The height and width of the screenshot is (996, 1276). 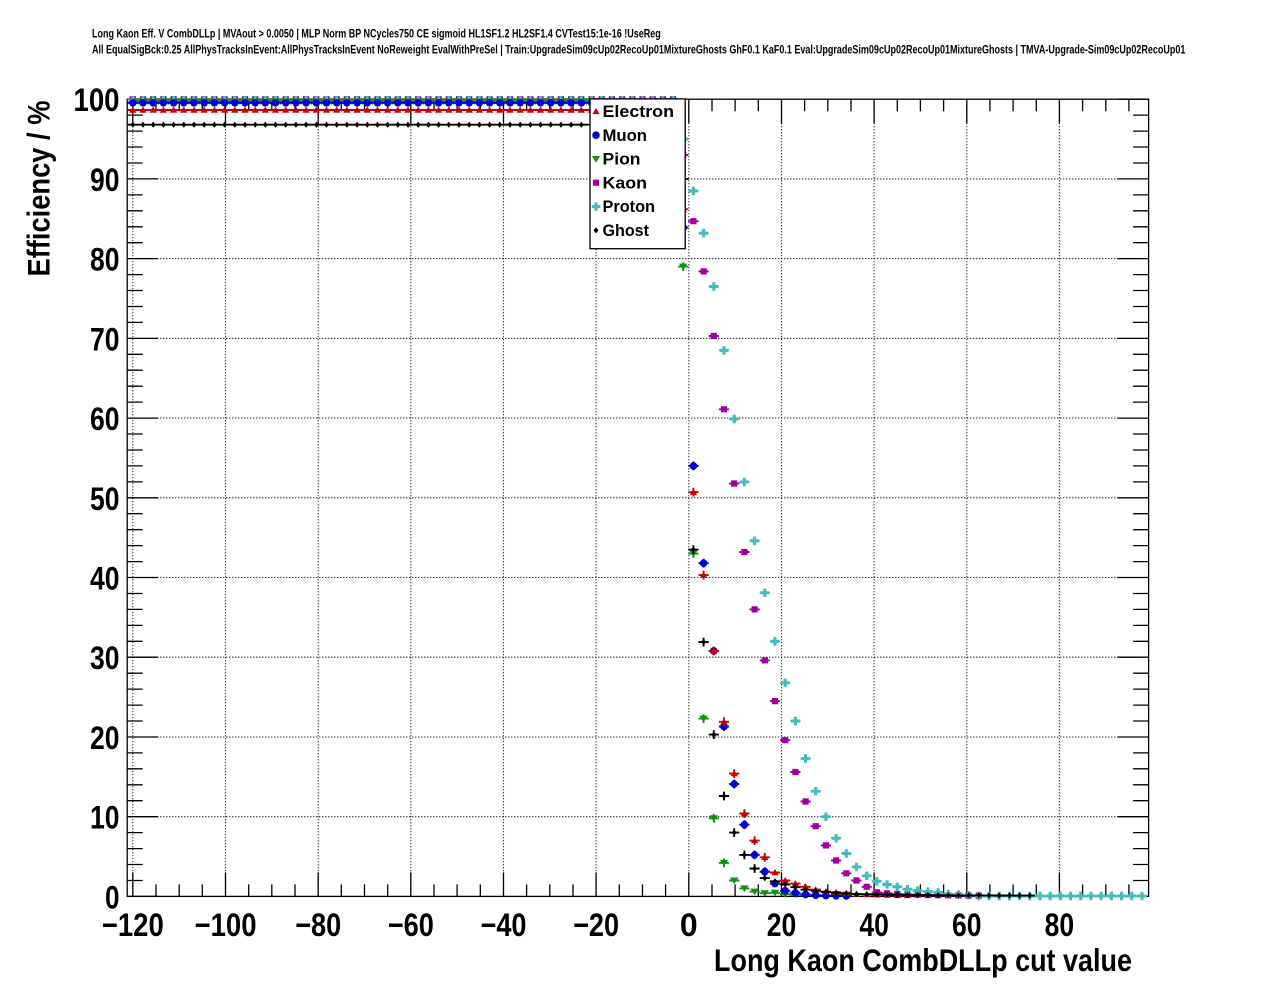 I want to click on svg-text: Ghost, so click(x=626, y=231).